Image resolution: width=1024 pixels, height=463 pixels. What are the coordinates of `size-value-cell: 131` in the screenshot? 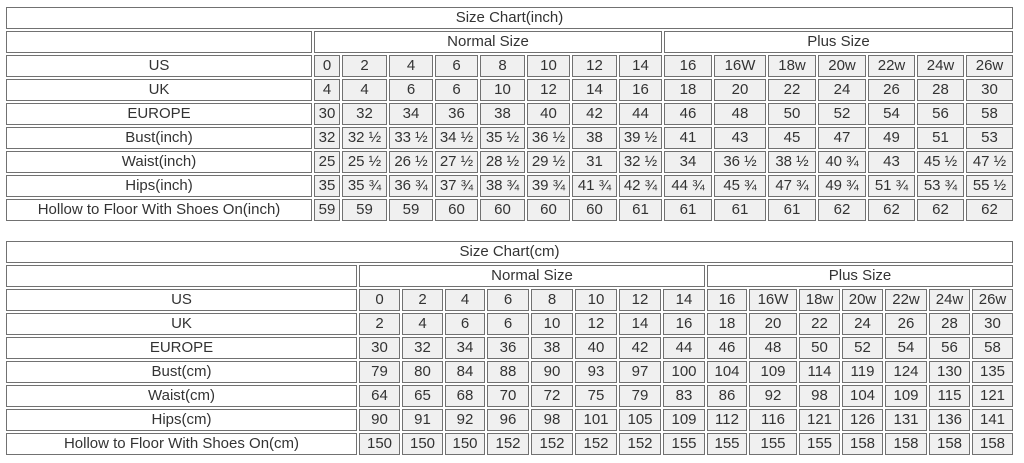 It's located at (906, 420).